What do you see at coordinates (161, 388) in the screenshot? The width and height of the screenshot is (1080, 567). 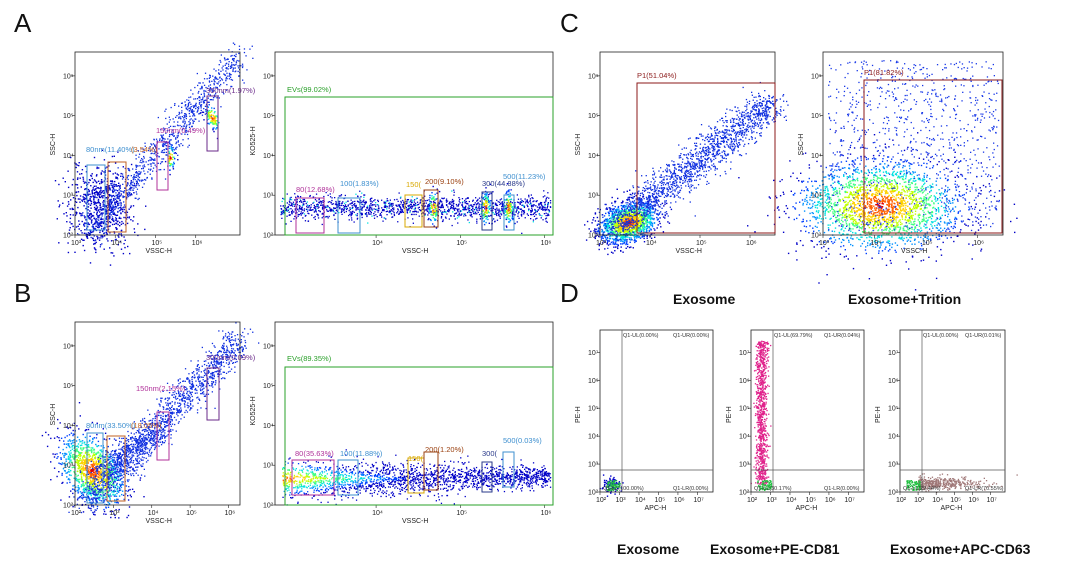 I see `gate-label: 150nm(2.15%)` at bounding box center [161, 388].